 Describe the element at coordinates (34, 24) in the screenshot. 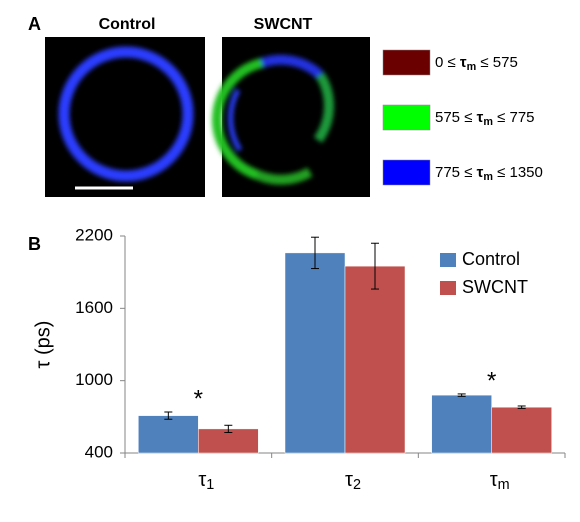

I see `panel-label: A` at that location.